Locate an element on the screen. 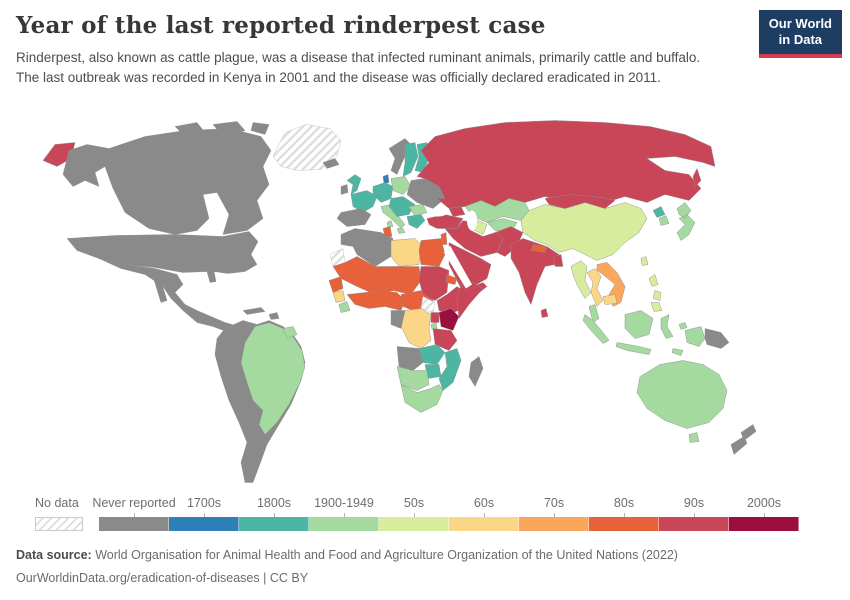  region-taiwan is located at coordinates (644, 261).